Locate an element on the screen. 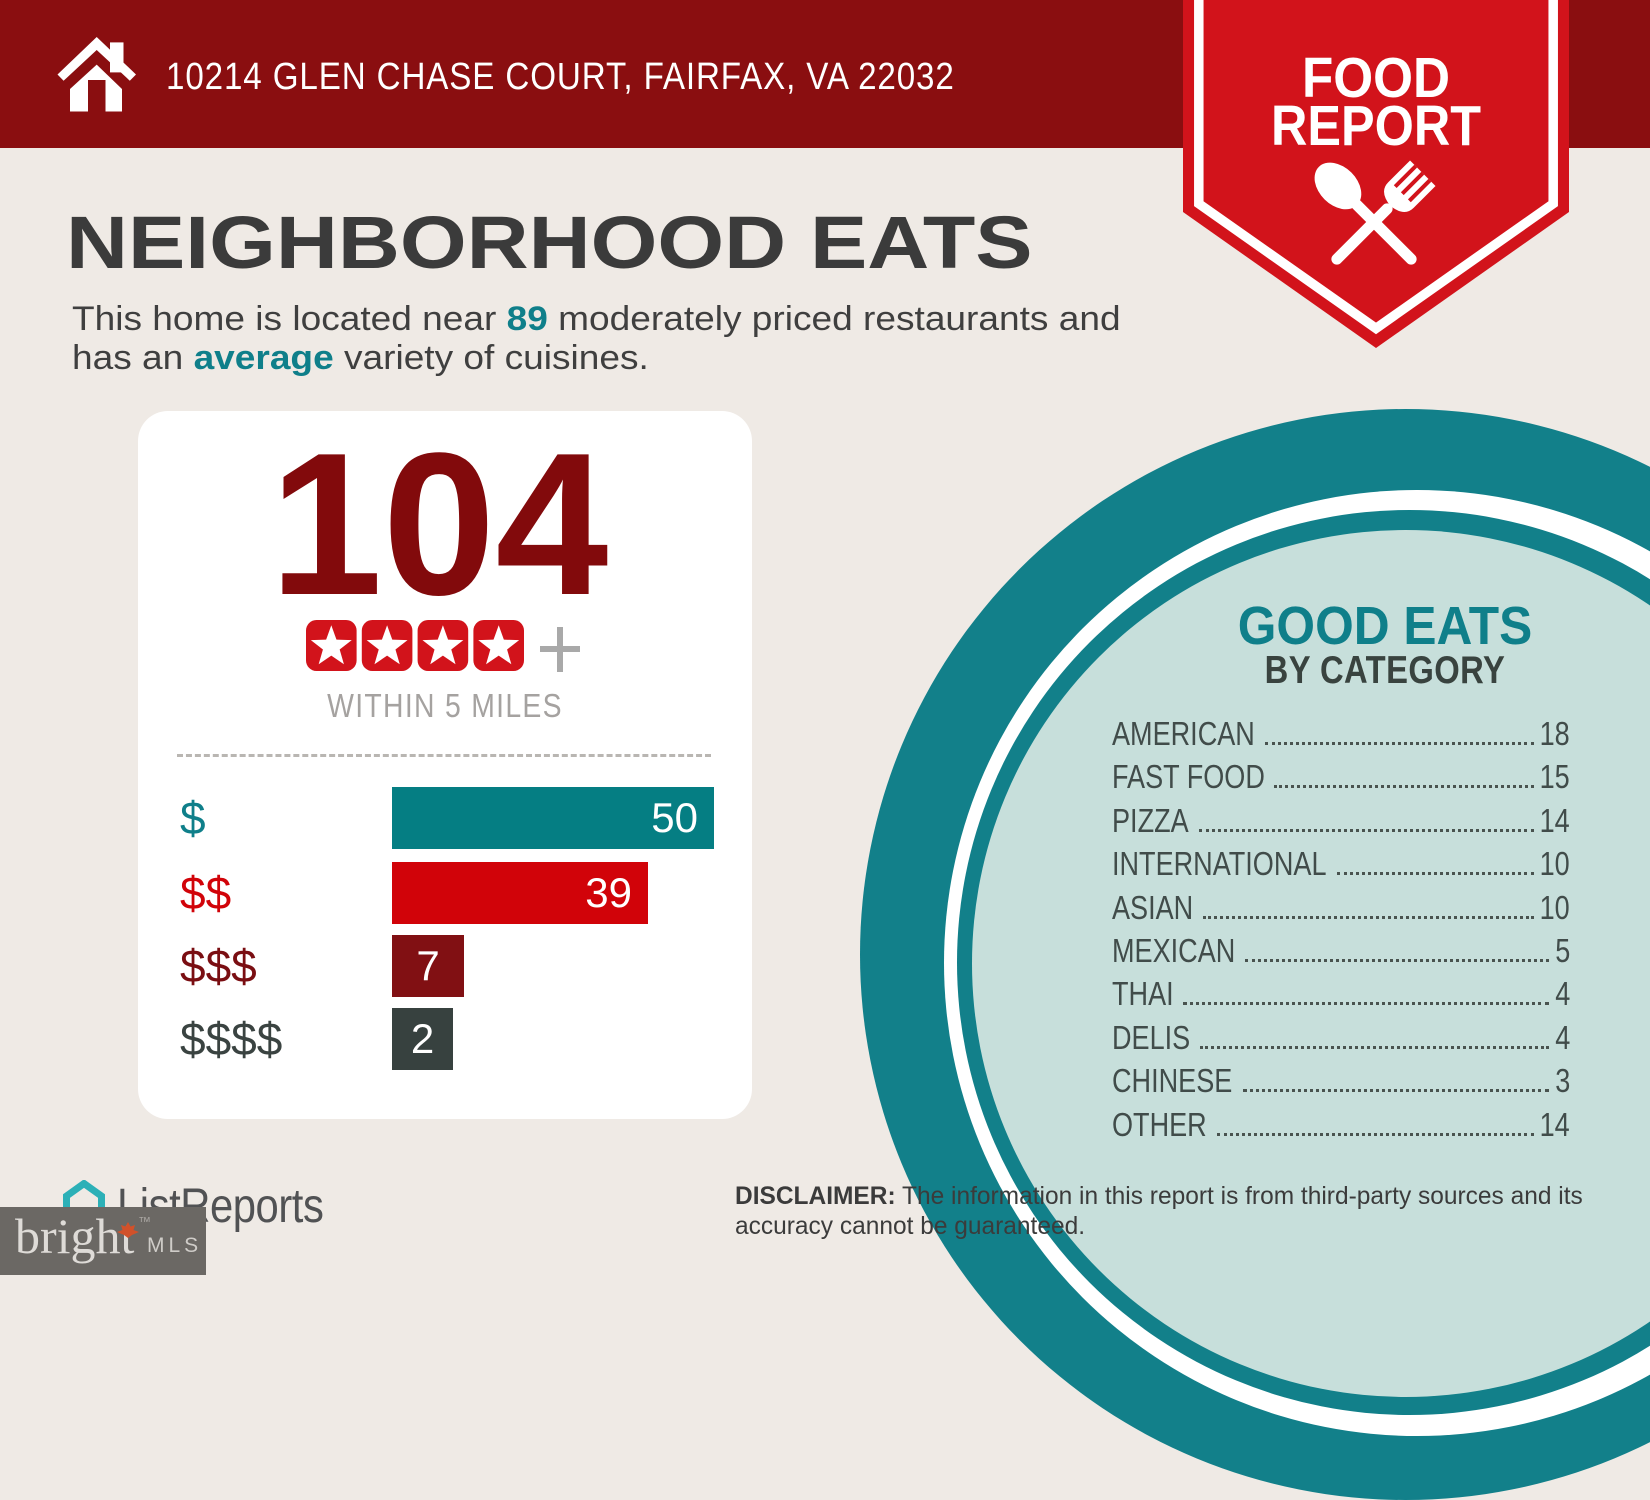  svg-text: REPORT is located at coordinates (1376, 126).